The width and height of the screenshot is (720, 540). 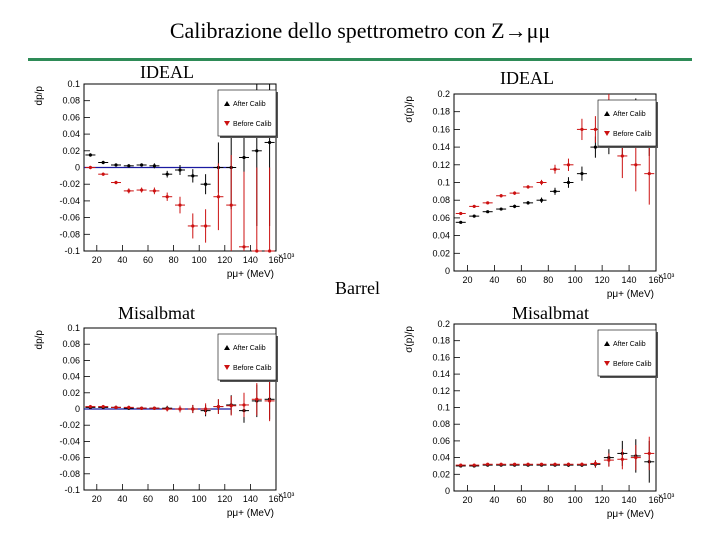 What do you see at coordinates (527, 78) in the screenshot?
I see `label-top-right: IDEAL` at bounding box center [527, 78].